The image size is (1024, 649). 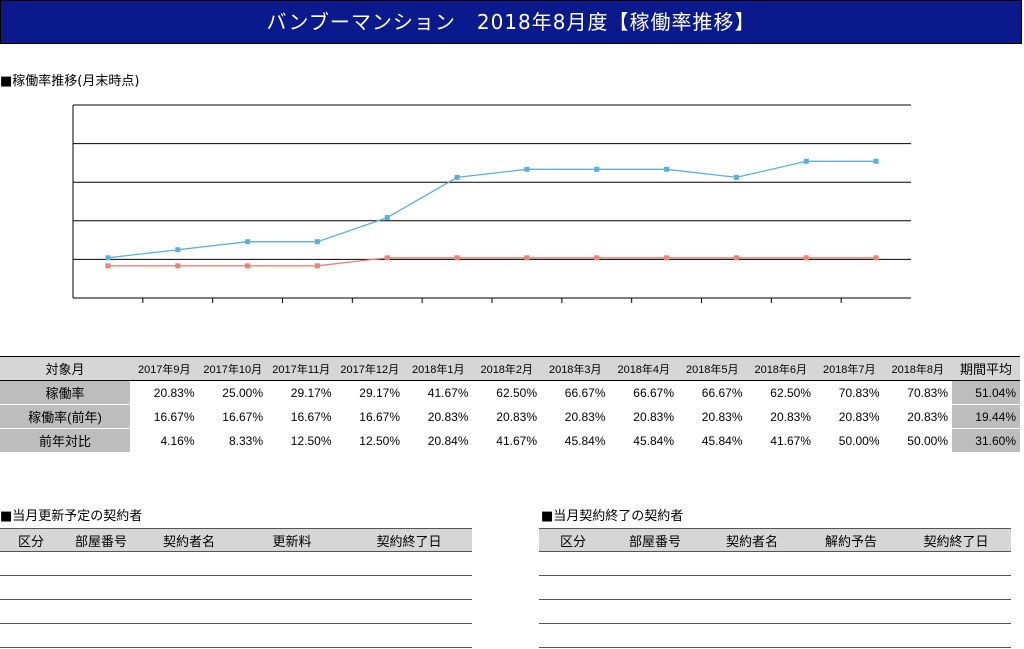 What do you see at coordinates (164, 368) in the screenshot?
I see `column-header: 2017年9月` at bounding box center [164, 368].